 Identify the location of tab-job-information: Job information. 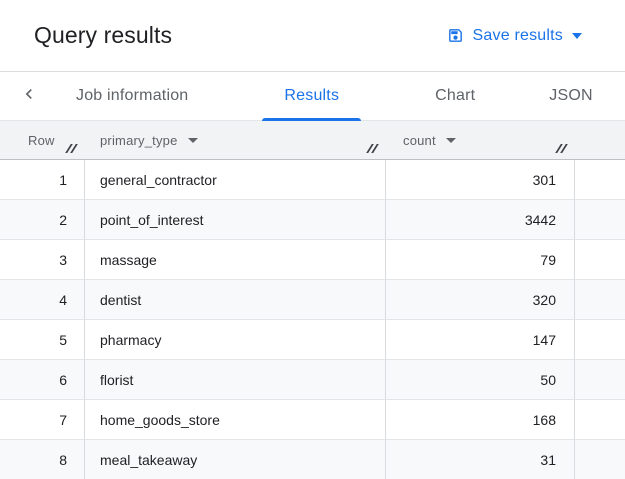
(132, 95).